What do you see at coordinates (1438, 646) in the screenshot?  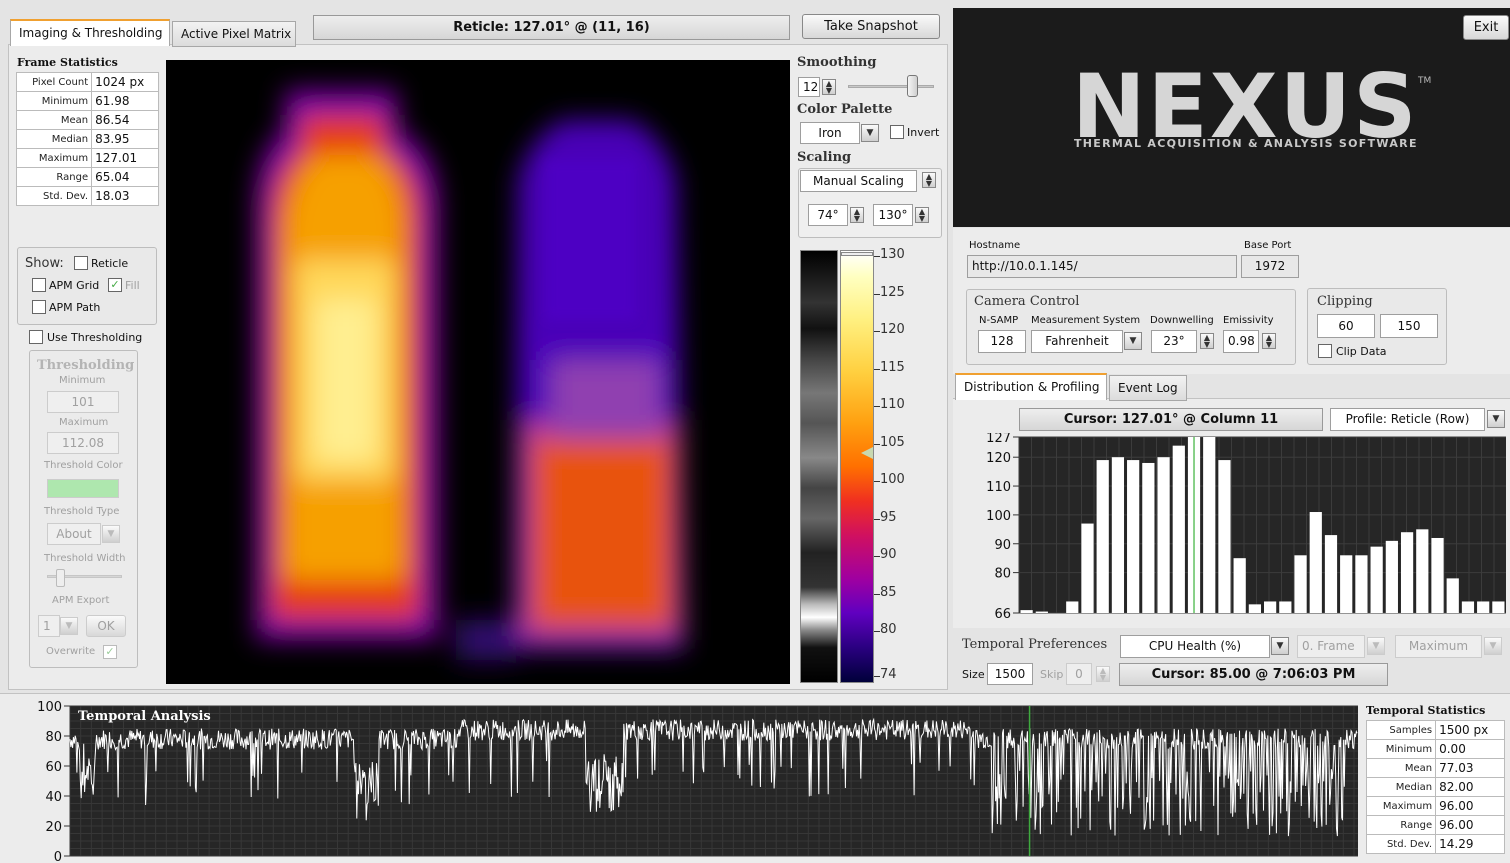 I see `stat-select: Maximum` at bounding box center [1438, 646].